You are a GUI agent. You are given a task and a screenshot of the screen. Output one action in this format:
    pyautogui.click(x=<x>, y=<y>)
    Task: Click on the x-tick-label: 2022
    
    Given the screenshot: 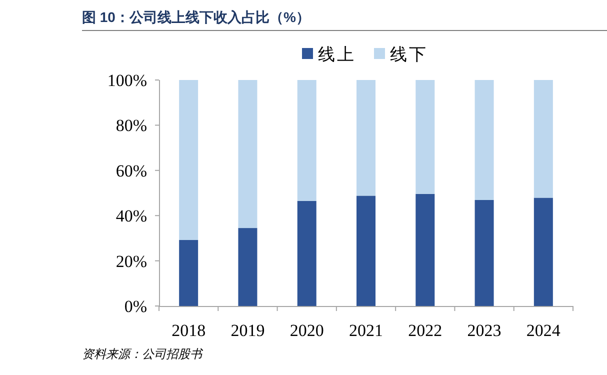 What is the action you would take?
    pyautogui.click(x=425, y=330)
    